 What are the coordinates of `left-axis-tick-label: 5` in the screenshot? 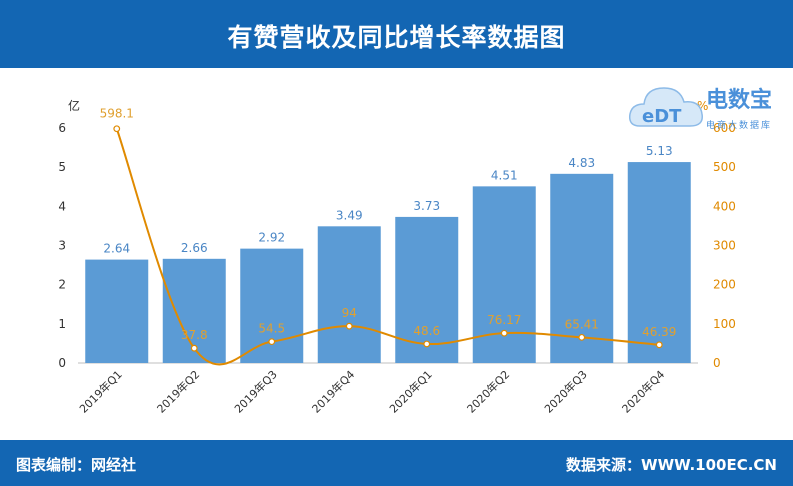 It's located at (62, 167).